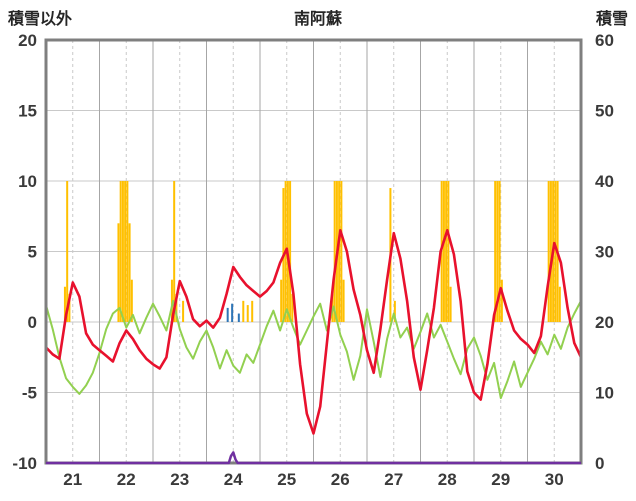  Describe the element at coordinates (393, 479) in the screenshot. I see `svg-text: 27` at that location.